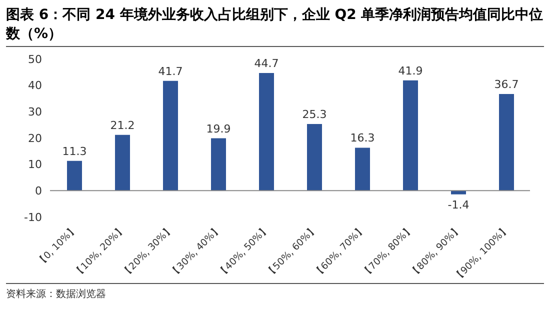  Describe the element at coordinates (35, 165) in the screenshot. I see `y-tick-label: 10` at that location.